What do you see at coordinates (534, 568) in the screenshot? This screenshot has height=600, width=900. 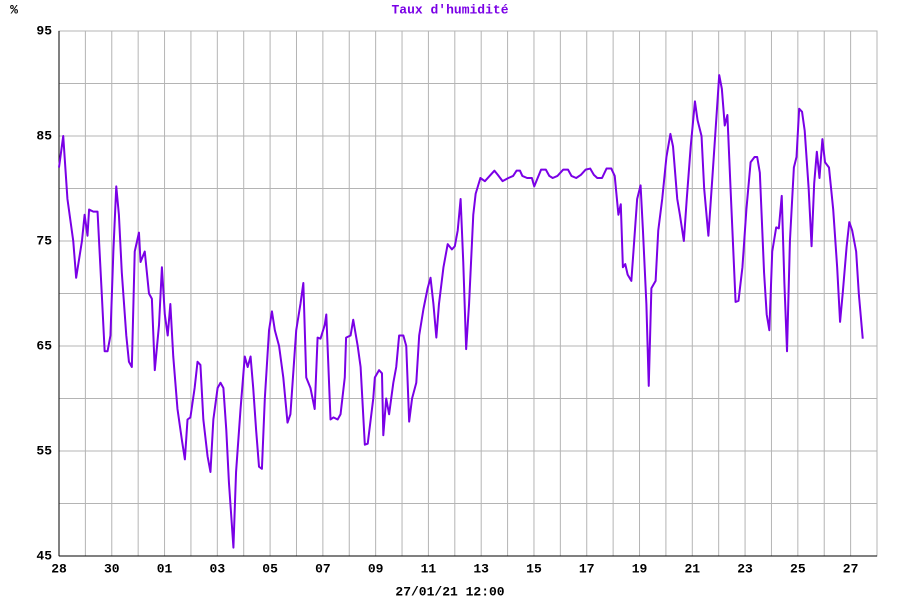 I see `x-tick-label: 15` at bounding box center [534, 568].